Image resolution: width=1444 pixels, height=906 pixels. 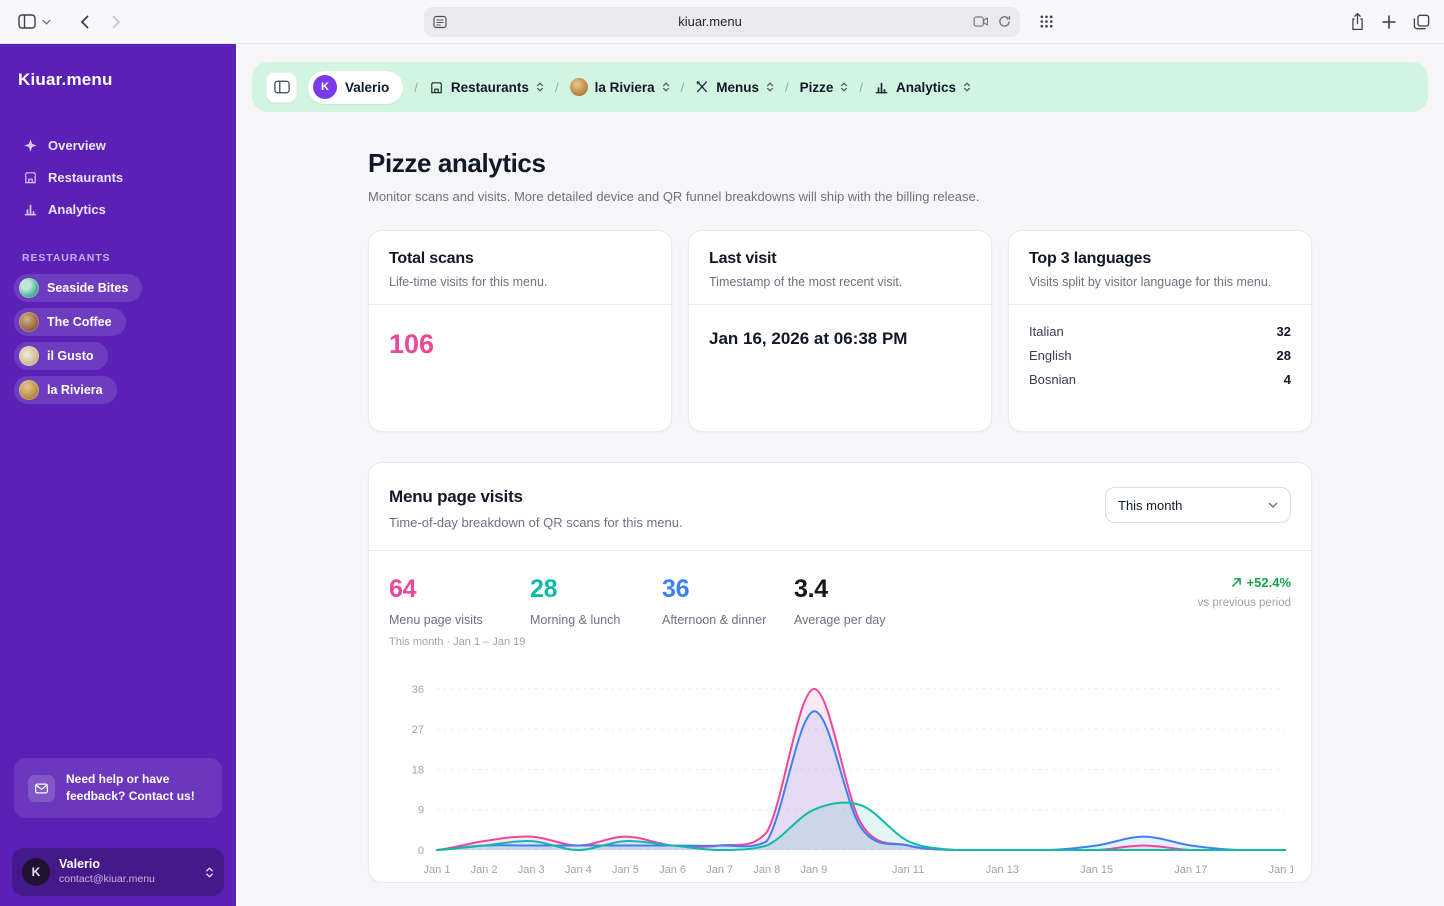 I want to click on stat-value: 28, so click(x=544, y=589).